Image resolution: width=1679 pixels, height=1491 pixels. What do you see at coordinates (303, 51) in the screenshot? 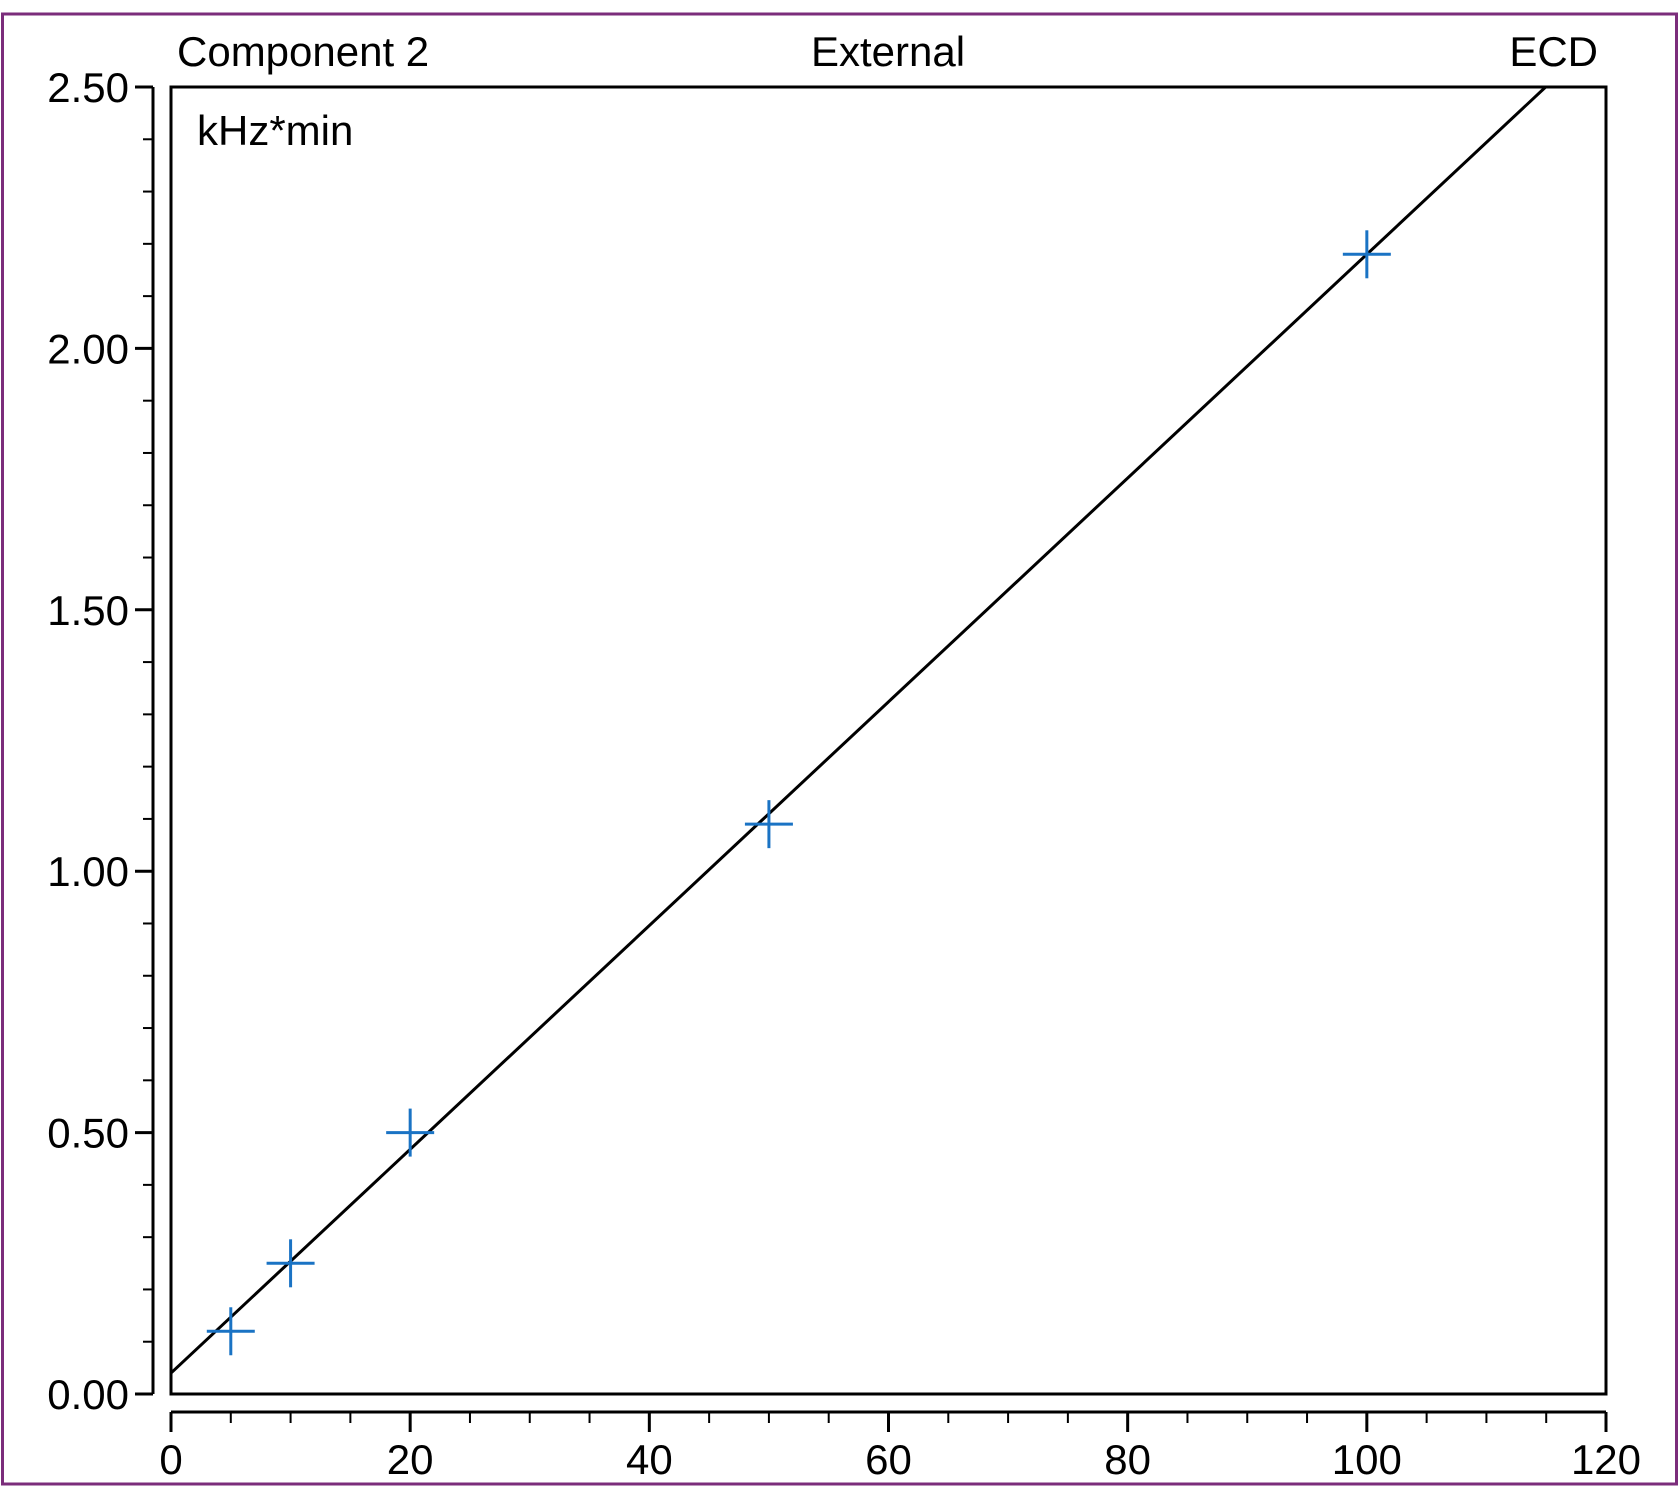
I see `header-left: Component 2` at bounding box center [303, 51].